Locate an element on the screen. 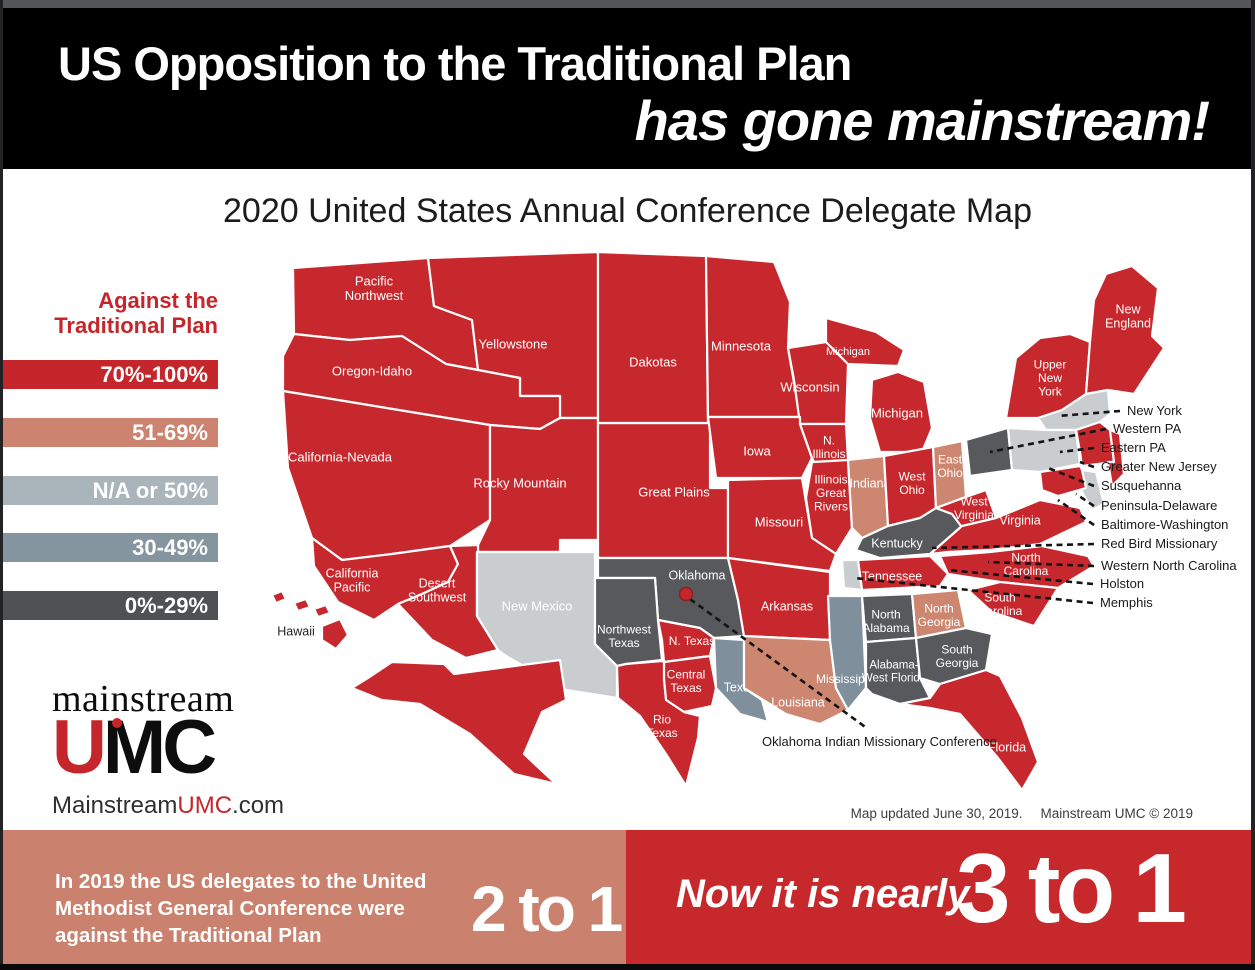 This screenshot has height=970, width=1255. banner-now-text: Now it is nearly is located at coordinates (823, 894).